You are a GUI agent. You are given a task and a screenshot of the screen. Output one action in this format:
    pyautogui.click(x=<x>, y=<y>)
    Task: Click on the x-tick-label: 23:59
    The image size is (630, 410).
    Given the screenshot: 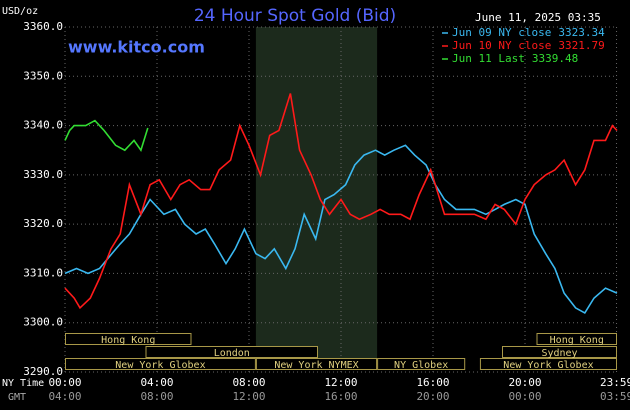 What is the action you would take?
    pyautogui.click(x=615, y=382)
    